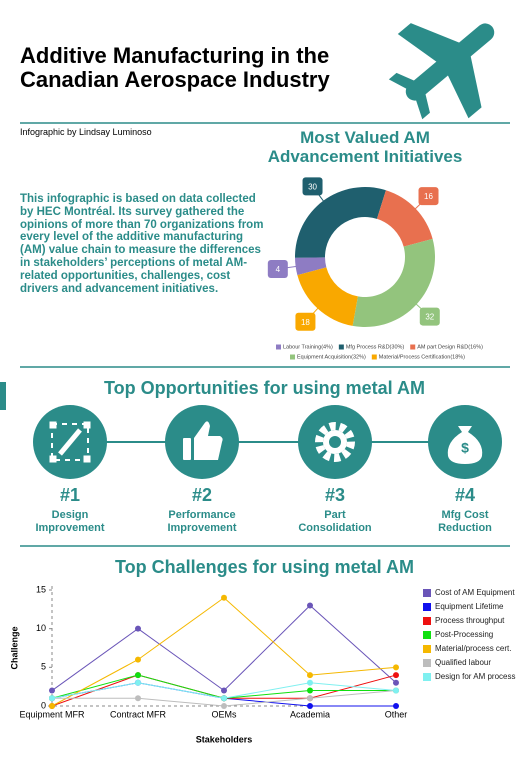 Image resolution: width=529 pixels, height=758 pixels. What do you see at coordinates (138, 714) in the screenshot?
I see `x-tick-label: Contract MFR` at bounding box center [138, 714].